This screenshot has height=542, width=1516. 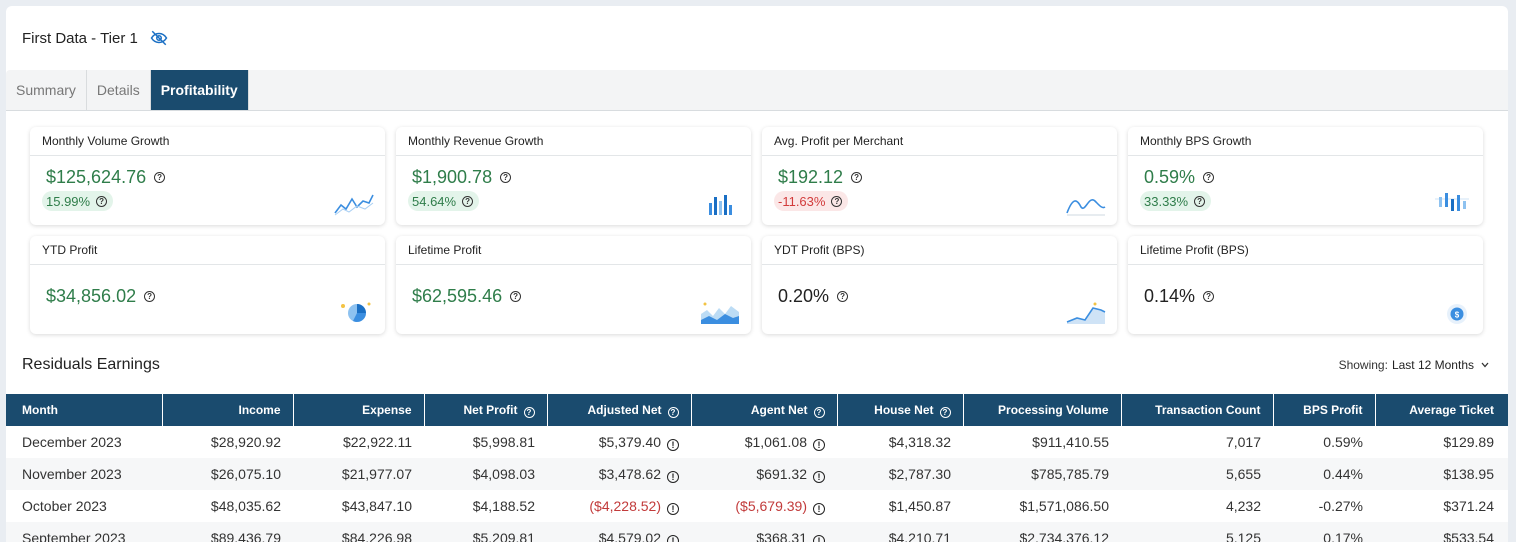 What do you see at coordinates (1324, 474) in the screenshot?
I see `cell-bps-profit: 0.44%` at bounding box center [1324, 474].